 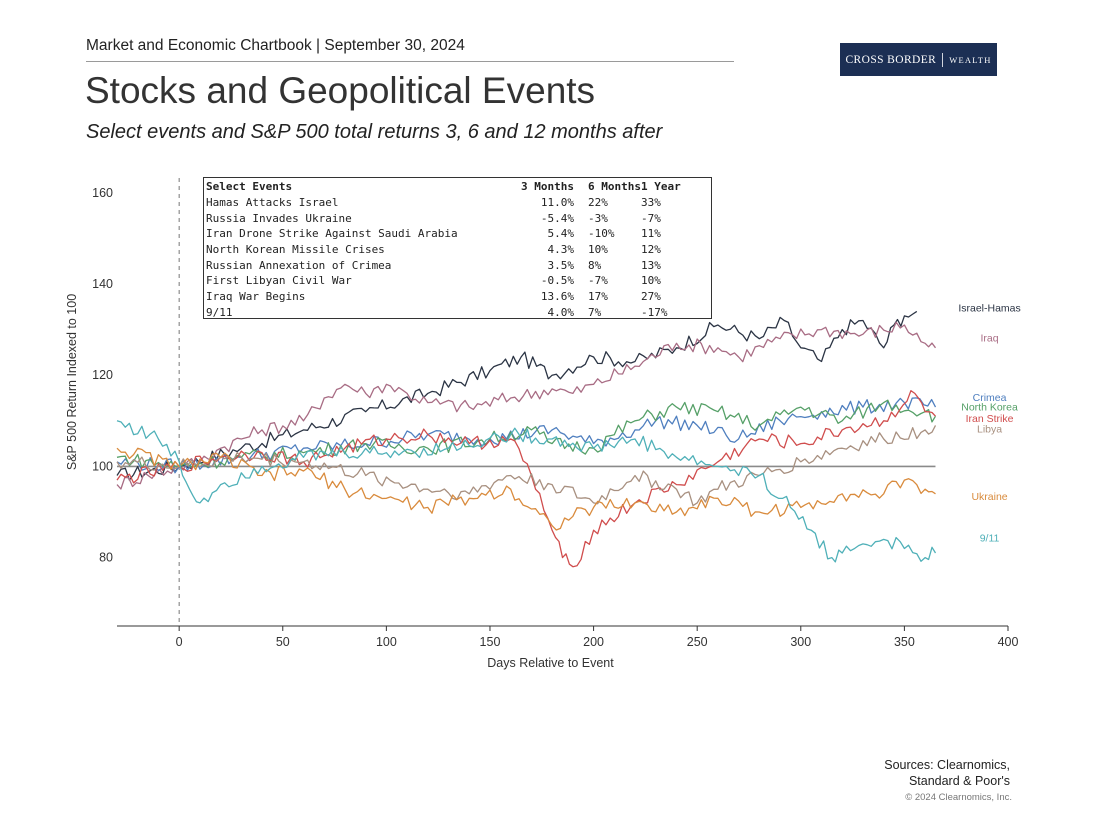 What do you see at coordinates (179, 642) in the screenshot?
I see `x-tick-label: 0` at bounding box center [179, 642].